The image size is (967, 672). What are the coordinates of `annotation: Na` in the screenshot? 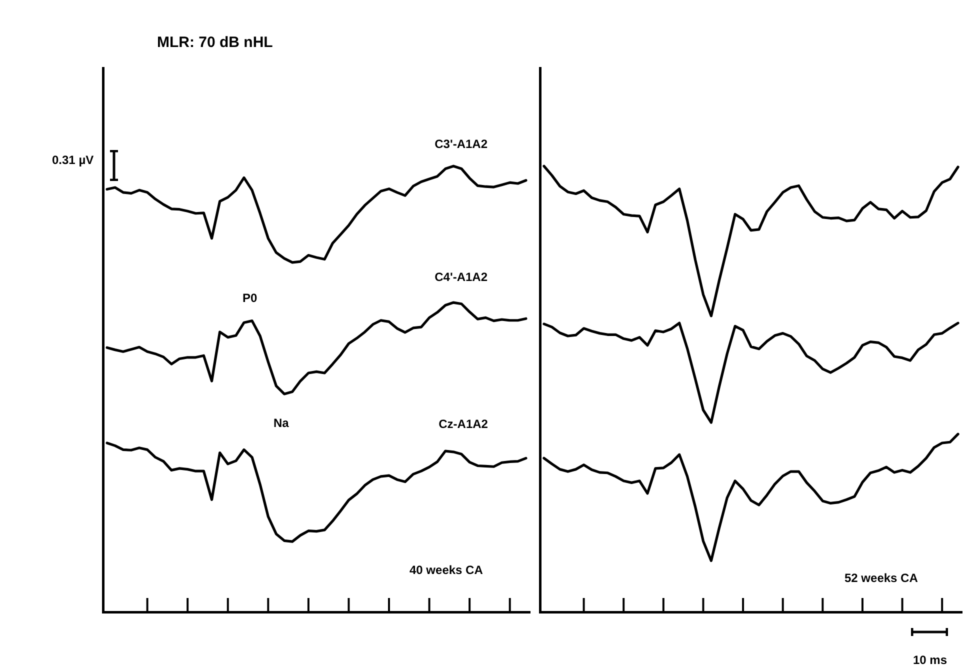 It's located at (281, 423).